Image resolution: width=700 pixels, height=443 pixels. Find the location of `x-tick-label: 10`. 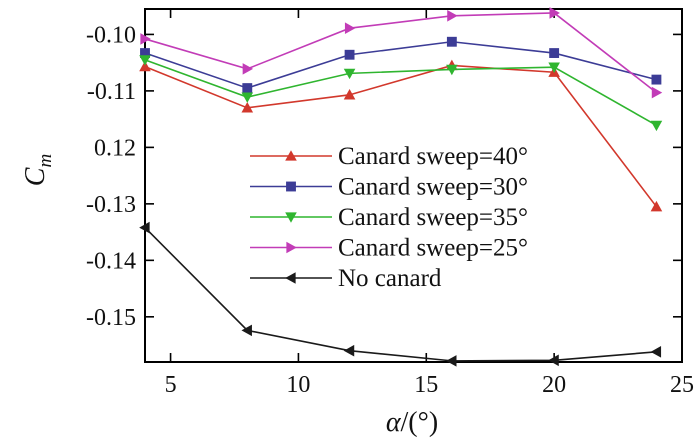

x-tick-label: 10 is located at coordinates (298, 385).